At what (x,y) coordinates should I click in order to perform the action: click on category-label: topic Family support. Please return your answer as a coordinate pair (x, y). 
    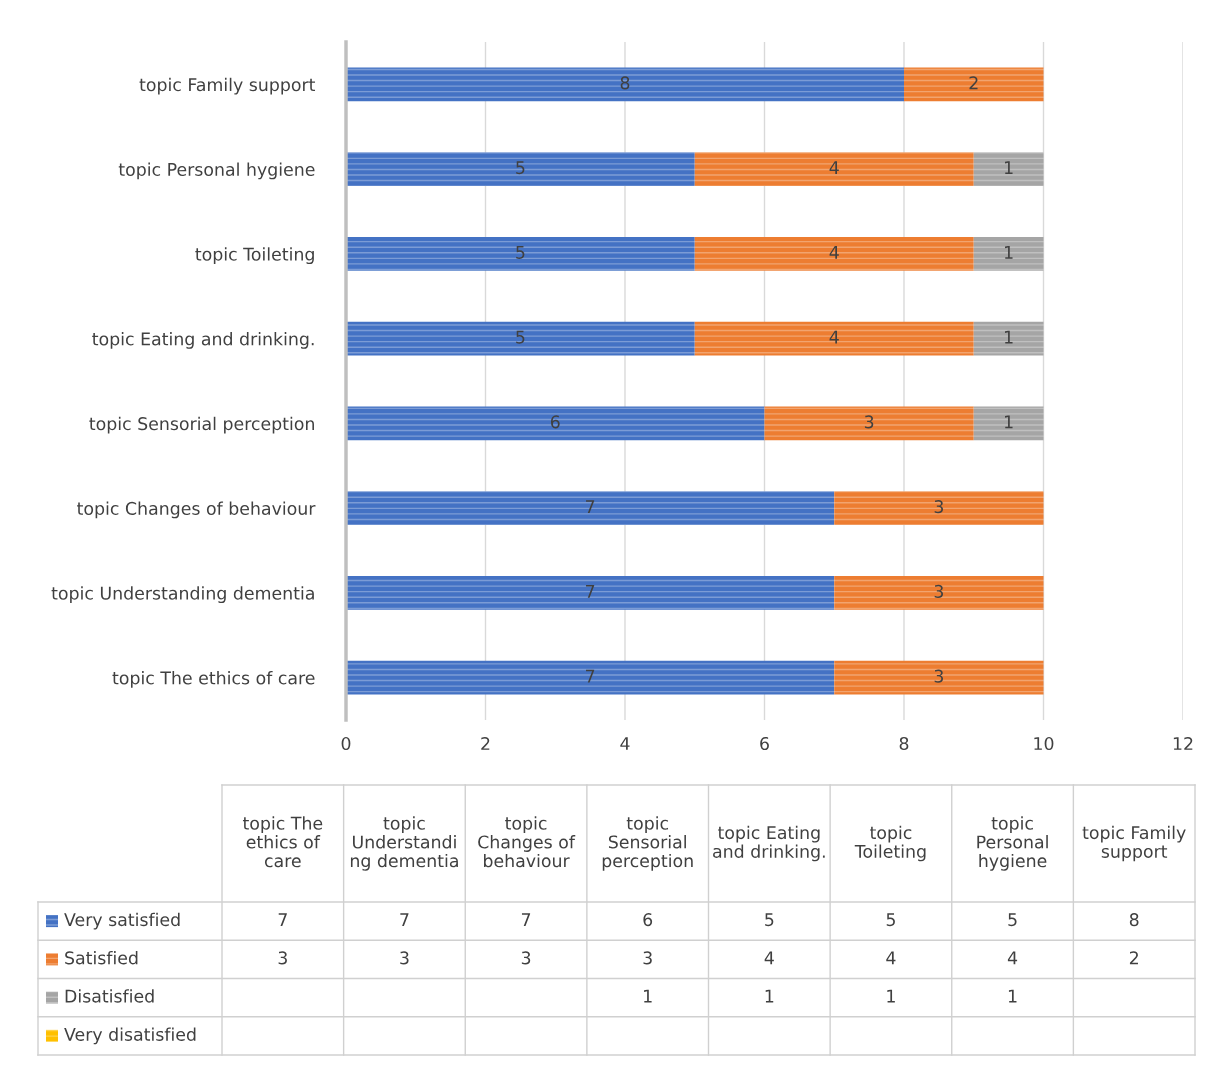
    Looking at the image, I should click on (1134, 843).